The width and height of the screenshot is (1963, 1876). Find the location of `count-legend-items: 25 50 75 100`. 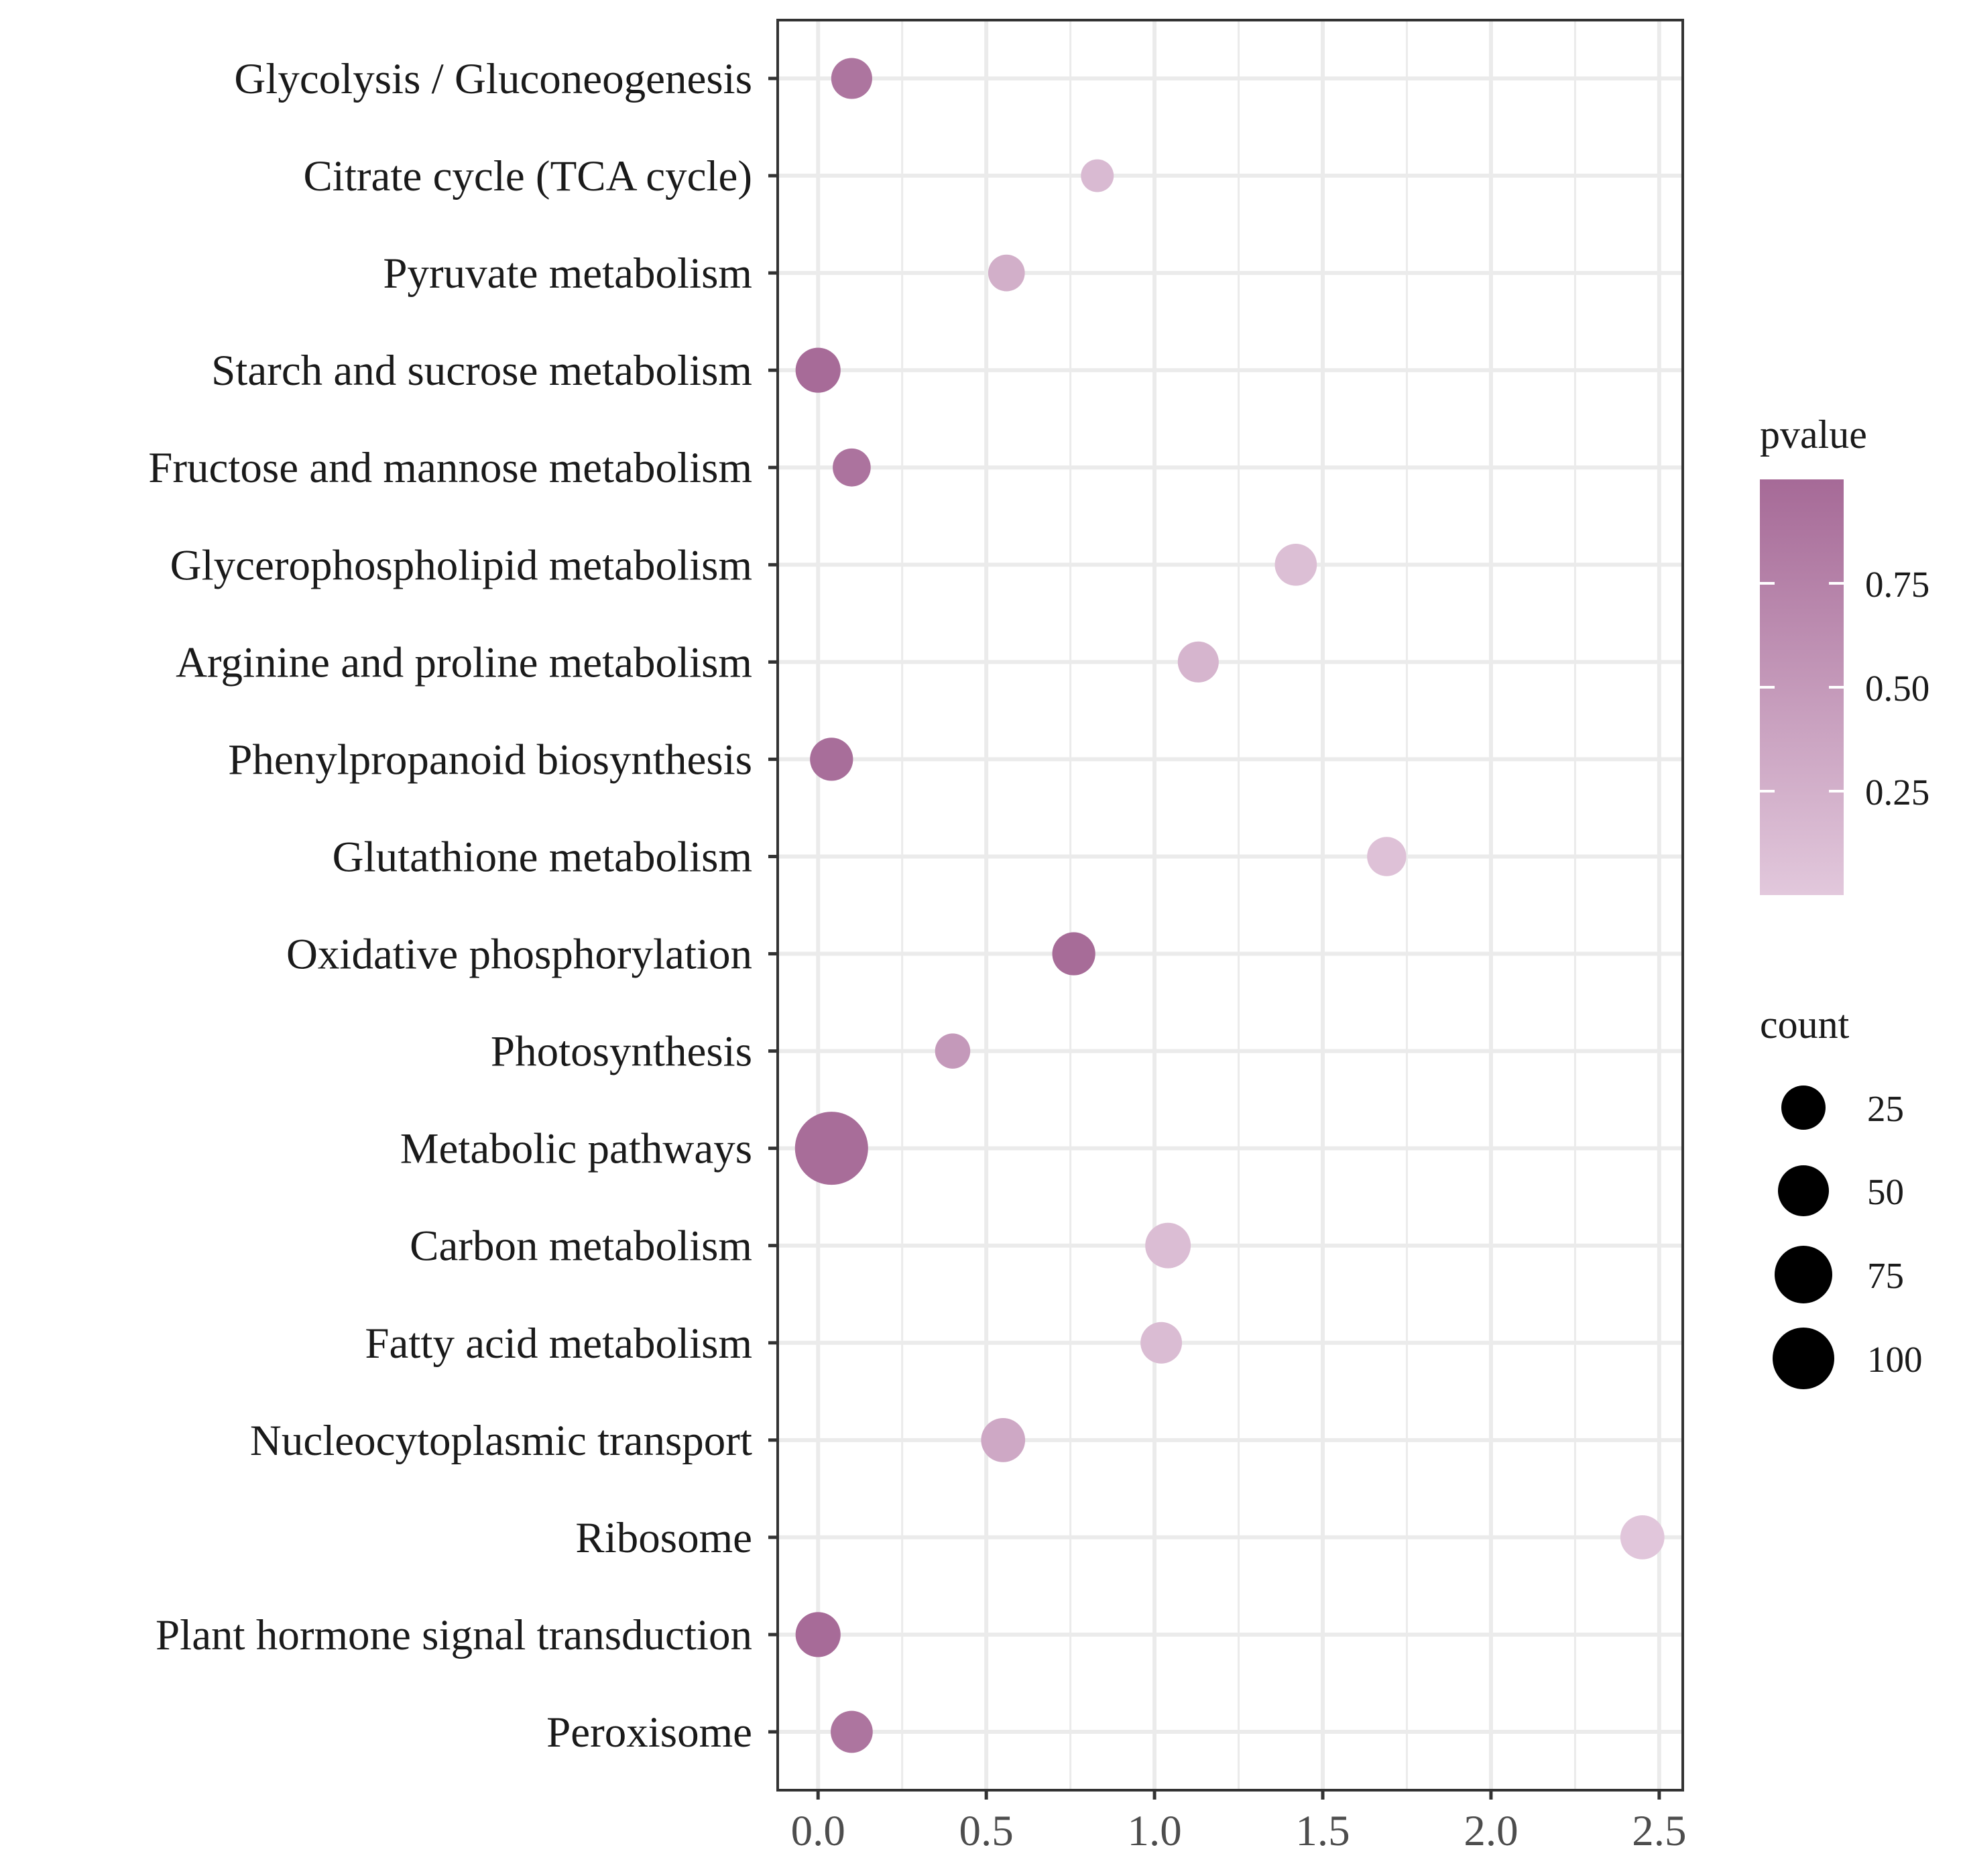

count-legend-items: 25 50 75 100 is located at coordinates (1848, 1237).